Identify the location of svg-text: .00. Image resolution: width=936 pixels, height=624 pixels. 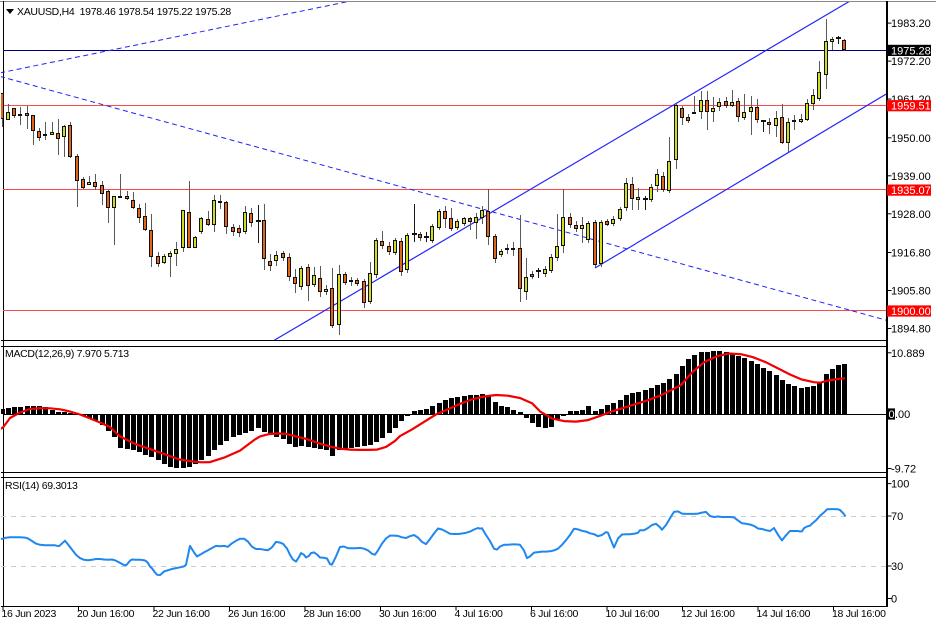
(902, 415).